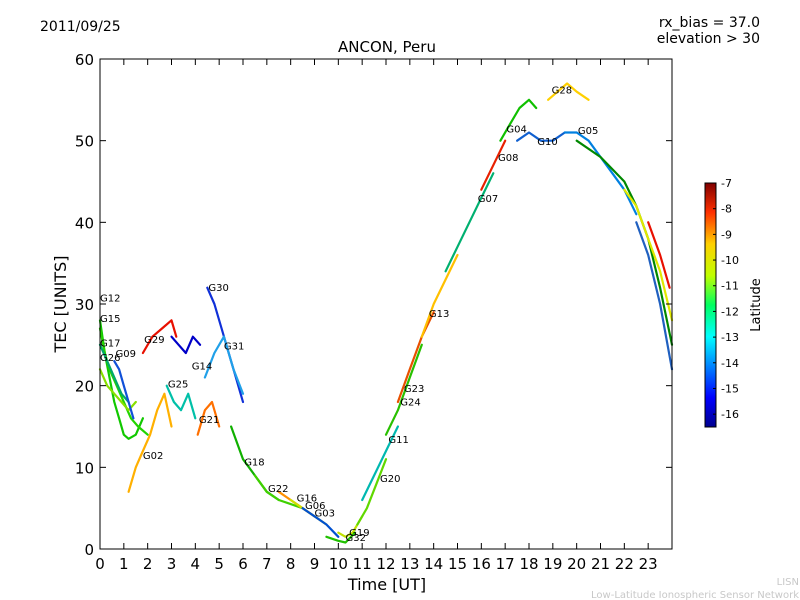 This screenshot has width=800, height=600. What do you see at coordinates (84, 468) in the screenshot?
I see `y-tick-label: 10` at bounding box center [84, 468].